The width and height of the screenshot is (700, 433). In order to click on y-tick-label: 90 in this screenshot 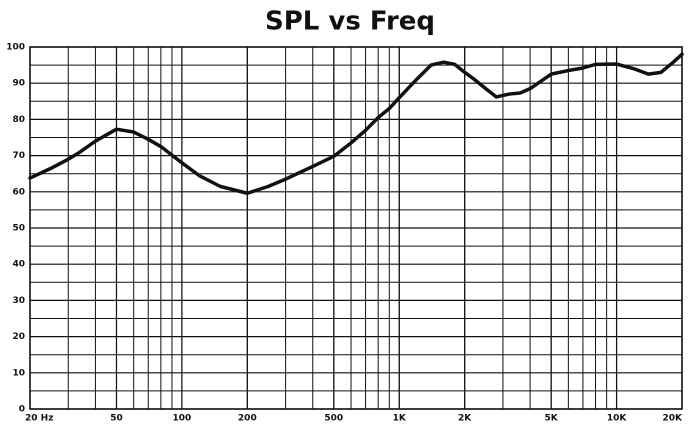, I will do `click(18, 84)`.